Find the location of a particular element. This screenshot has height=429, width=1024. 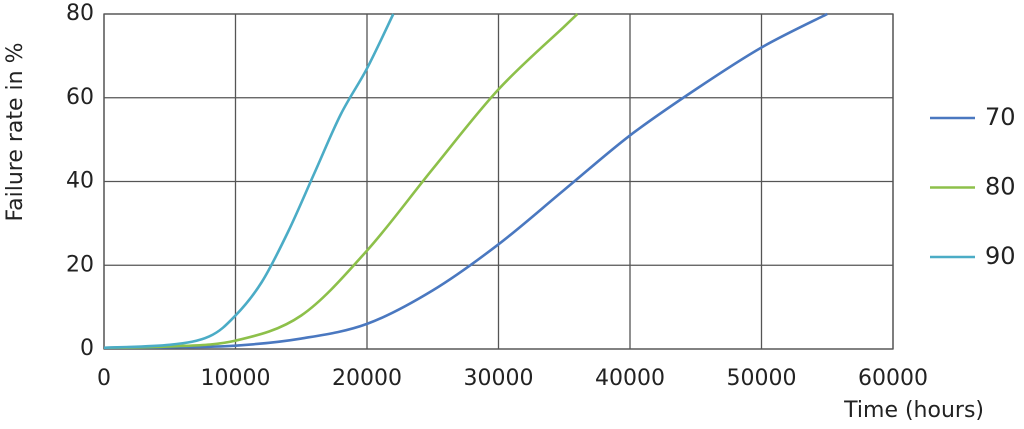

x-tick-label: 50000 is located at coordinates (762, 378).